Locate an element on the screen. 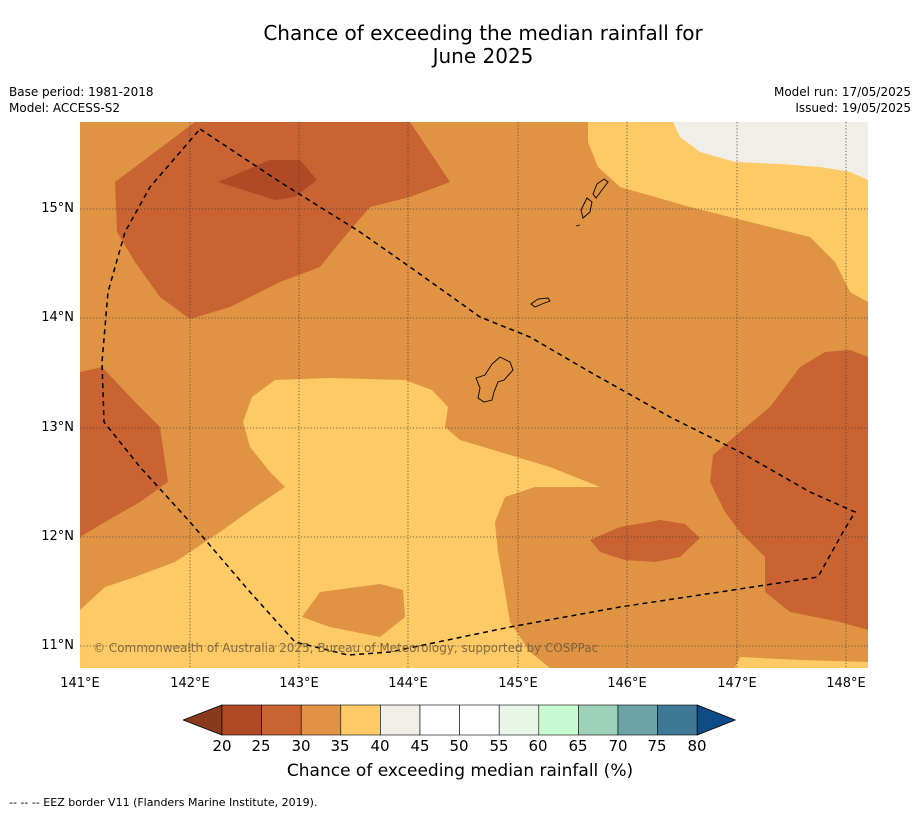  guam-island is located at coordinates (494, 379).